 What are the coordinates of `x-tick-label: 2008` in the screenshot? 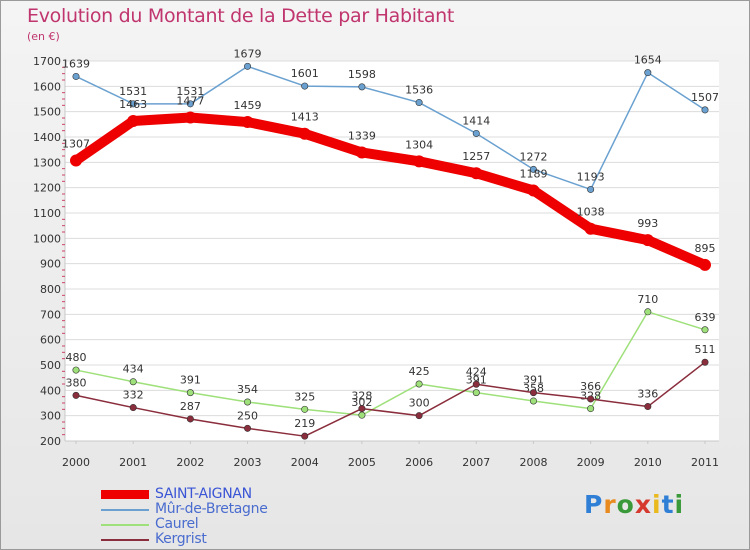 It's located at (533, 462).